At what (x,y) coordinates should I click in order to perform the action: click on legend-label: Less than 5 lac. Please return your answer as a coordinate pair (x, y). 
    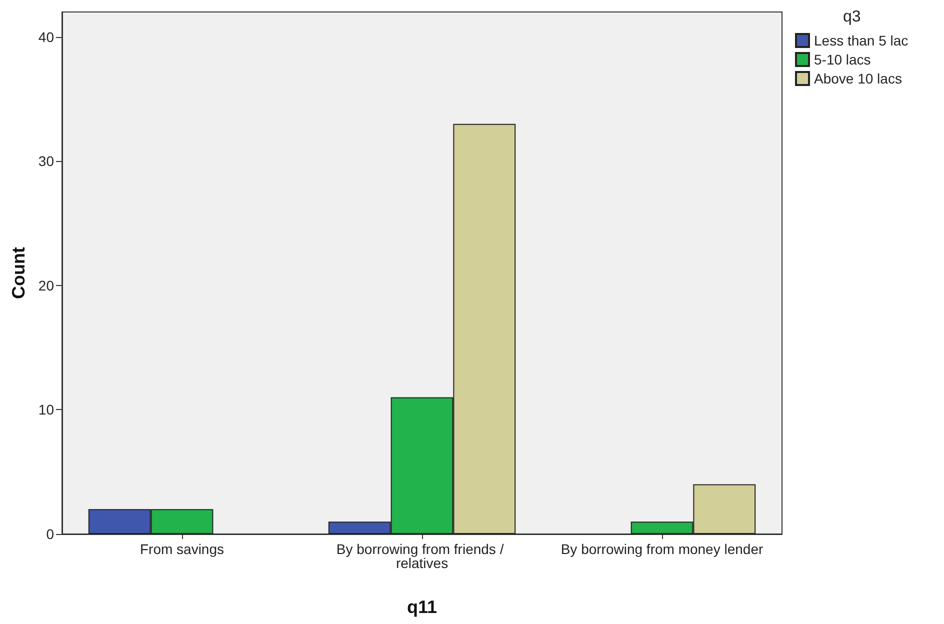
    Looking at the image, I should click on (861, 40).